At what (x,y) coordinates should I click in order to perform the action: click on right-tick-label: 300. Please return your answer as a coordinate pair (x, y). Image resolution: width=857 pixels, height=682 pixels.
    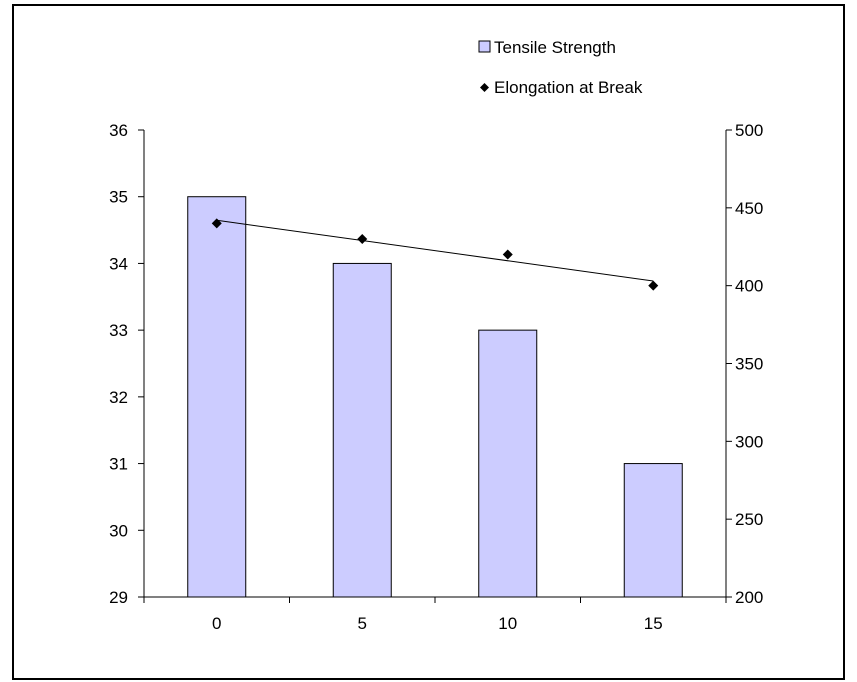
    Looking at the image, I should click on (749, 441).